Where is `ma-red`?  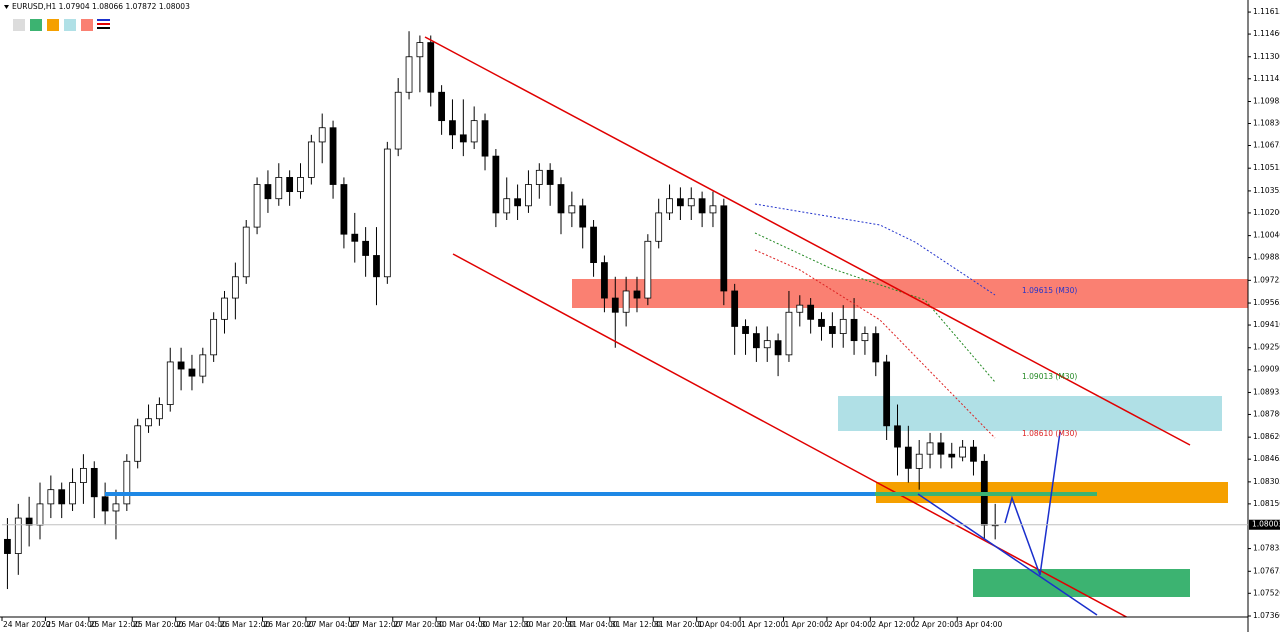 ma-red is located at coordinates (875, 344).